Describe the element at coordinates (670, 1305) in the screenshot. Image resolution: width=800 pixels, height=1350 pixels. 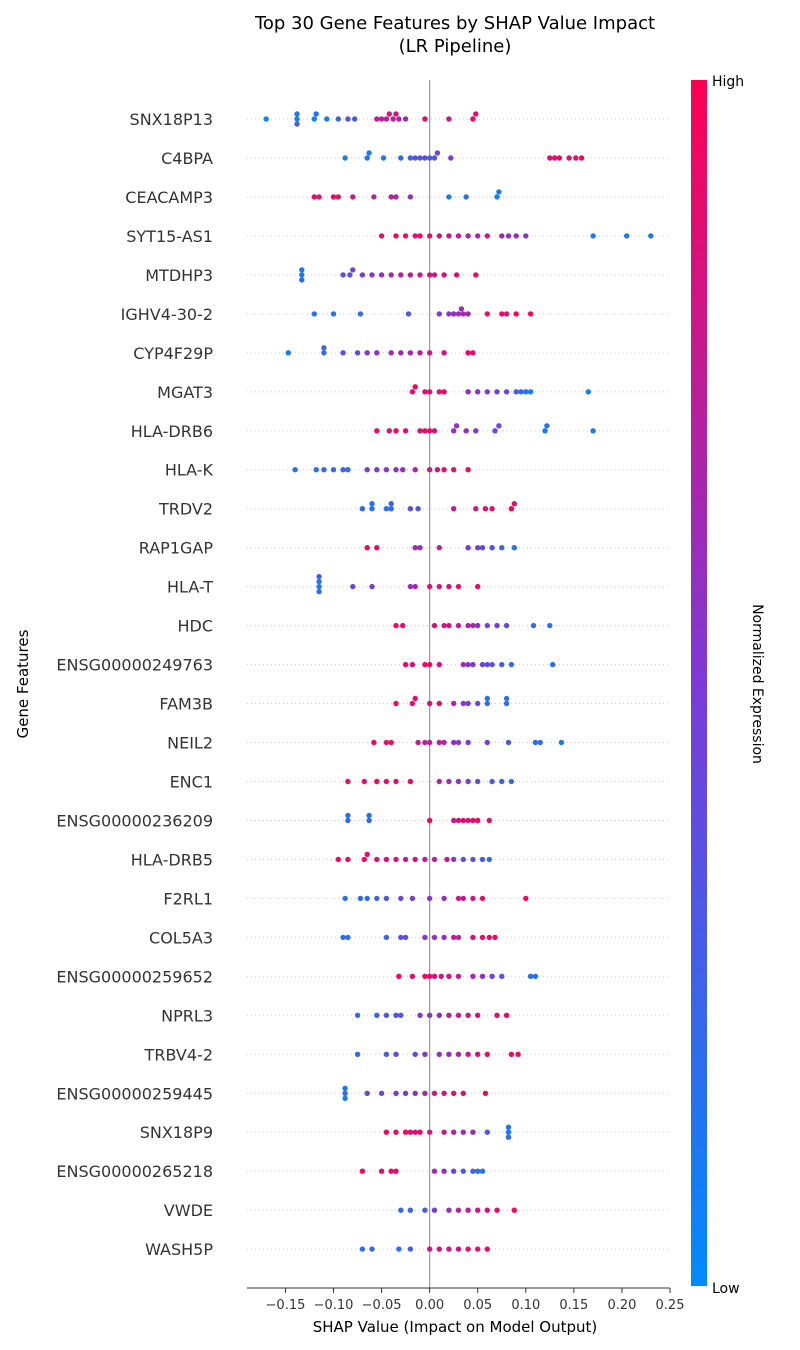
I see `x-tick-label: 0.25` at that location.